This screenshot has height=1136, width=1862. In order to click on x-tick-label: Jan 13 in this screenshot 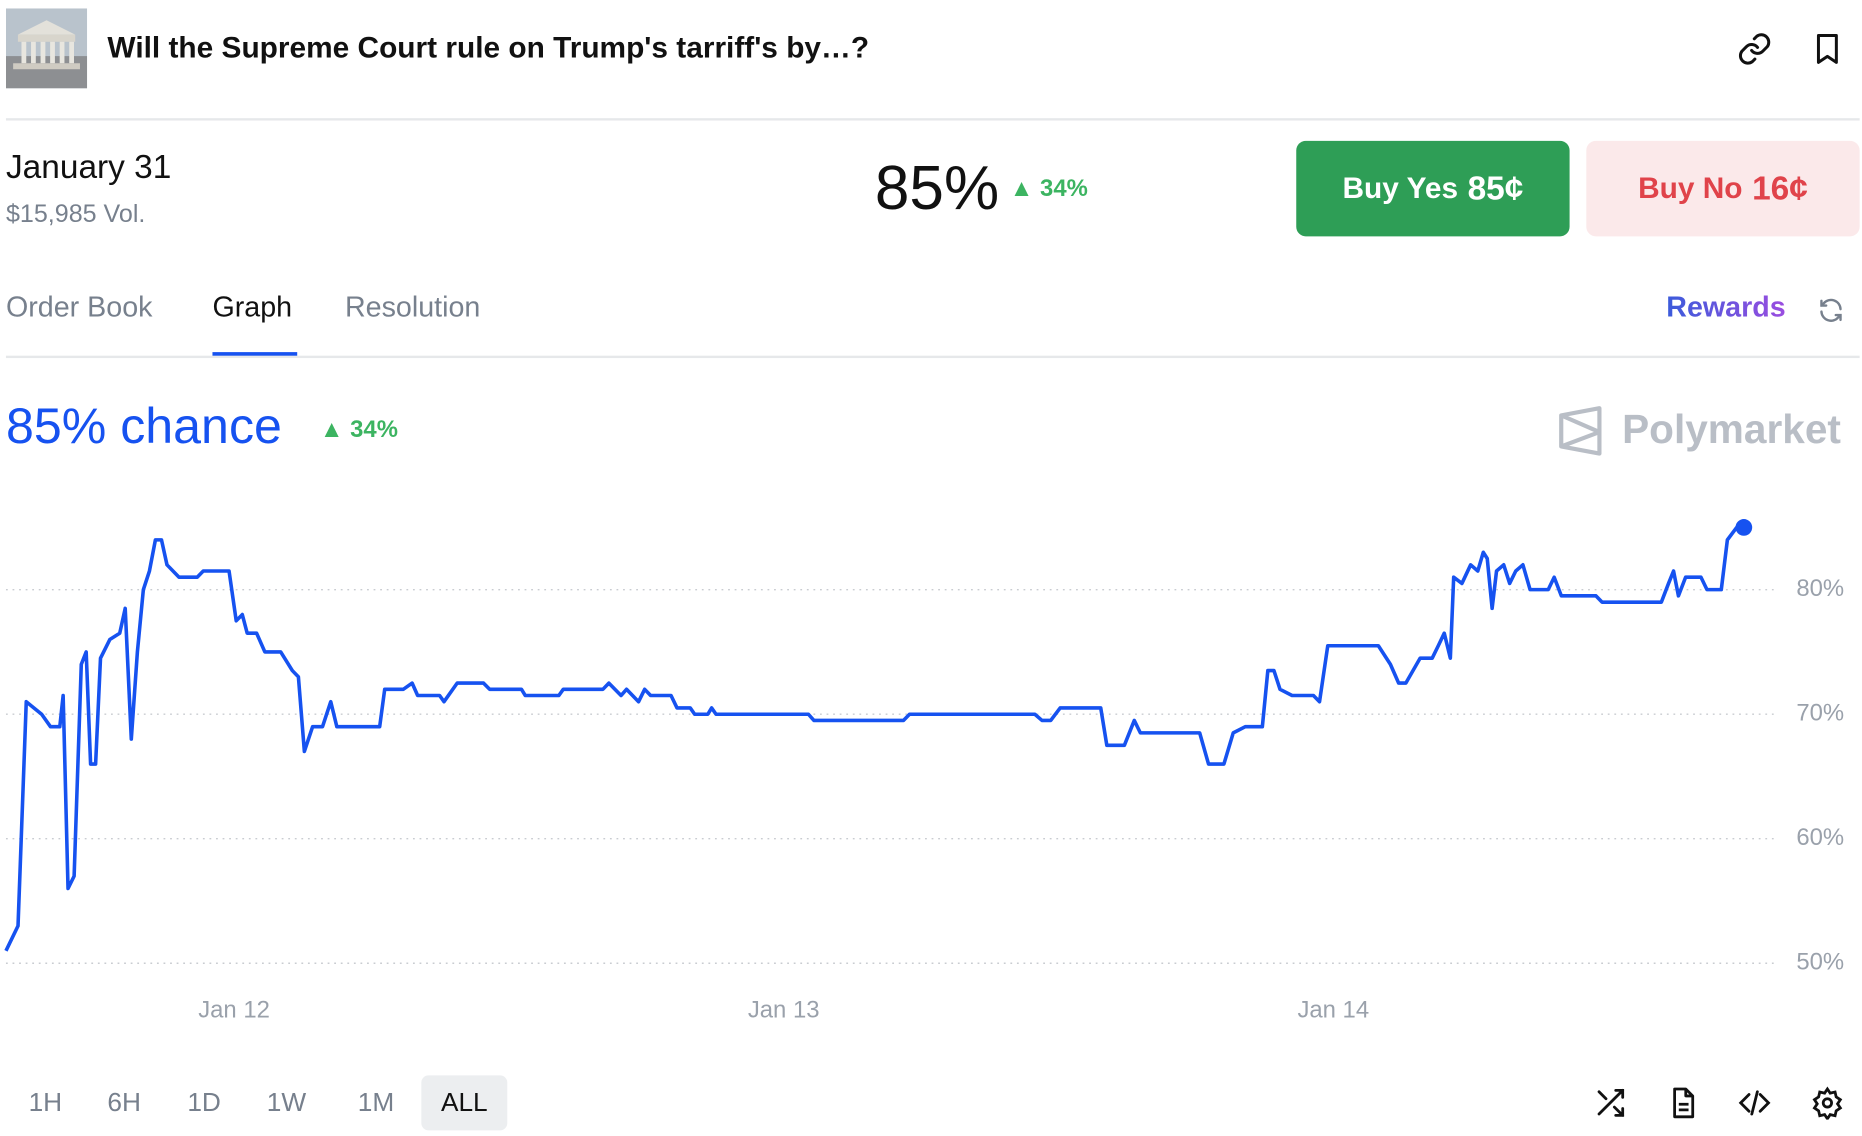, I will do `click(784, 1009)`.